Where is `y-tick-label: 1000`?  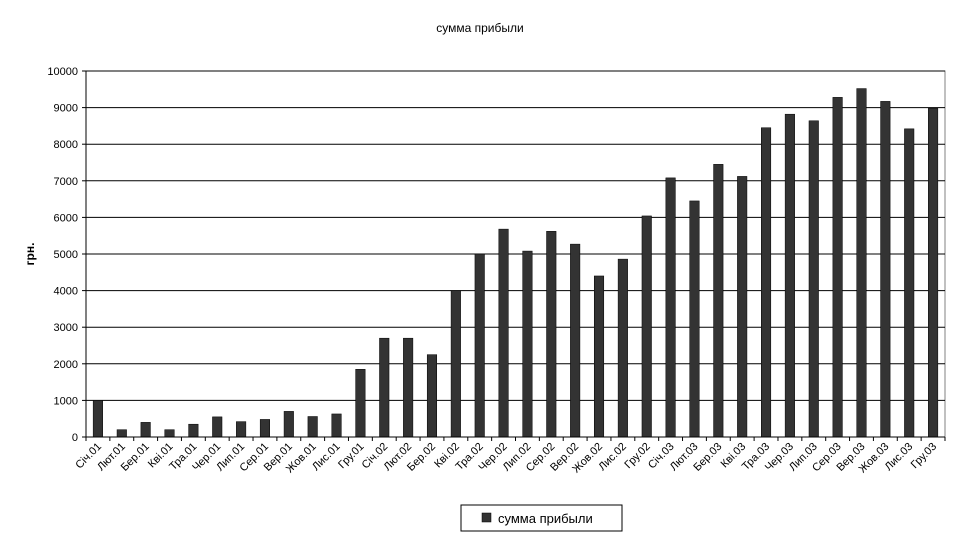 y-tick-label: 1000 is located at coordinates (66, 401).